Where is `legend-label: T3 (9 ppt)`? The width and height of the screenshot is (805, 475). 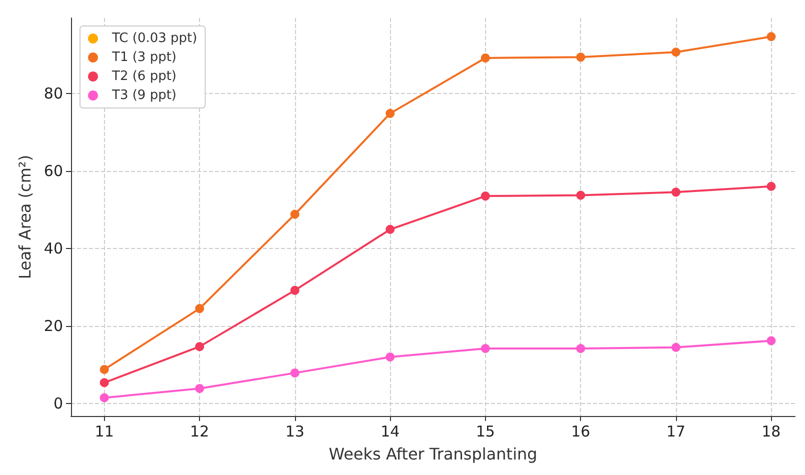 legend-label: T3 (9 ppt) is located at coordinates (143, 95).